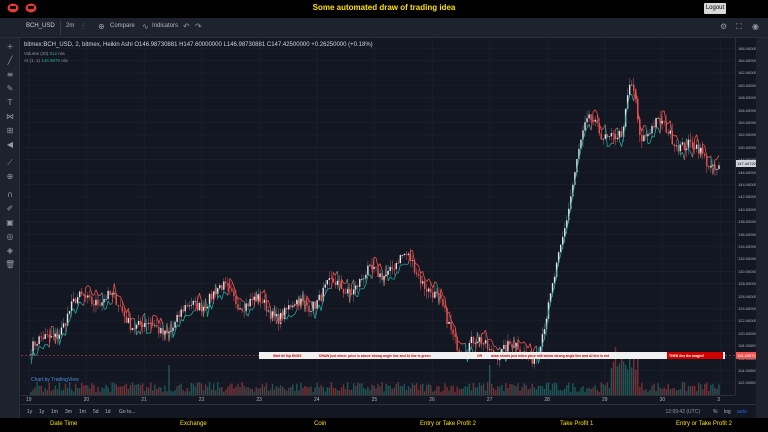  What do you see at coordinates (10, 264) in the screenshot?
I see `trash-icon: 🗑` at bounding box center [10, 264].